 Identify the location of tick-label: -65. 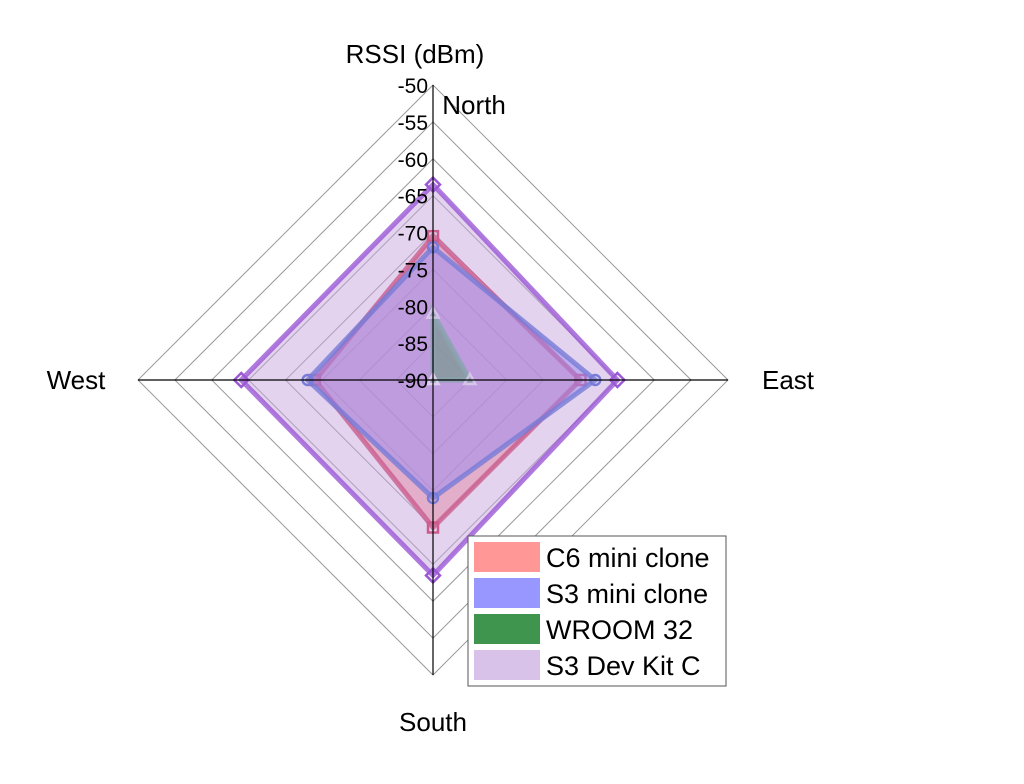
(413, 197).